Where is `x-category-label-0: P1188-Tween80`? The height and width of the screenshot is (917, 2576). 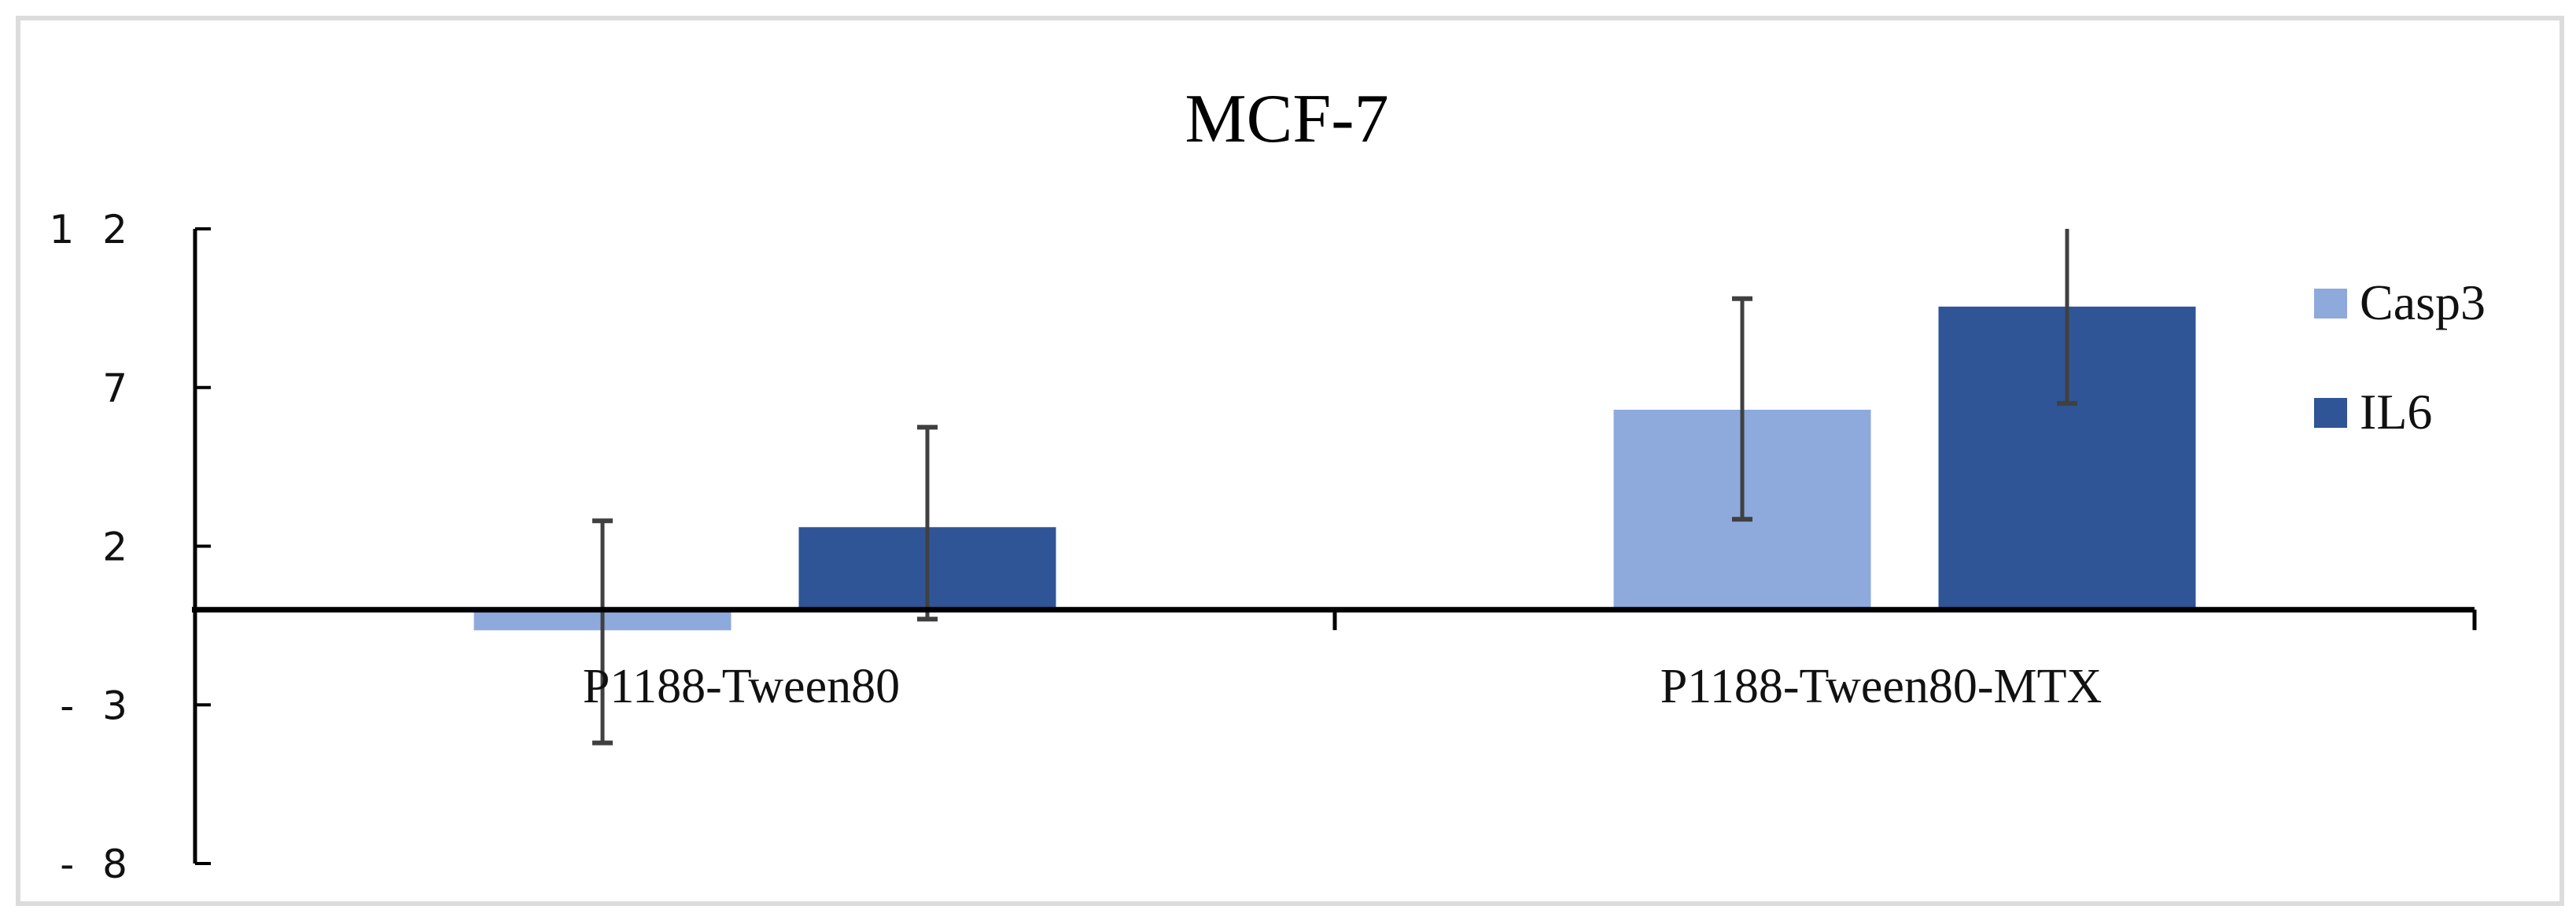
x-category-label-0: P1188-Tween80 is located at coordinates (741, 686).